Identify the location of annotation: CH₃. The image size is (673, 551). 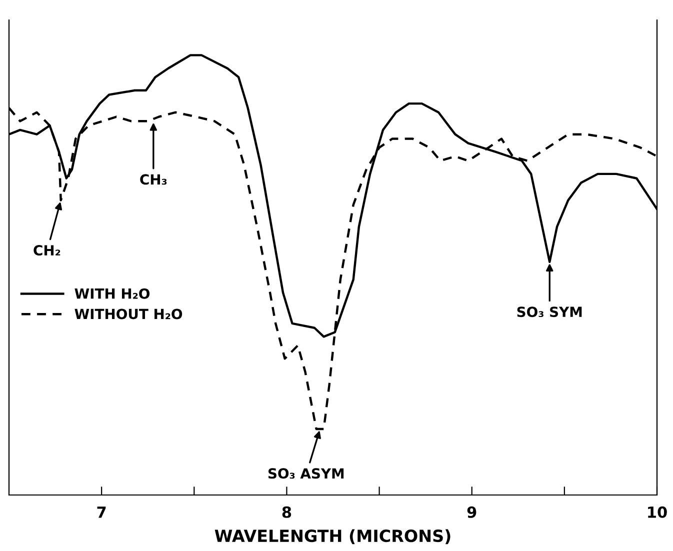
(153, 179).